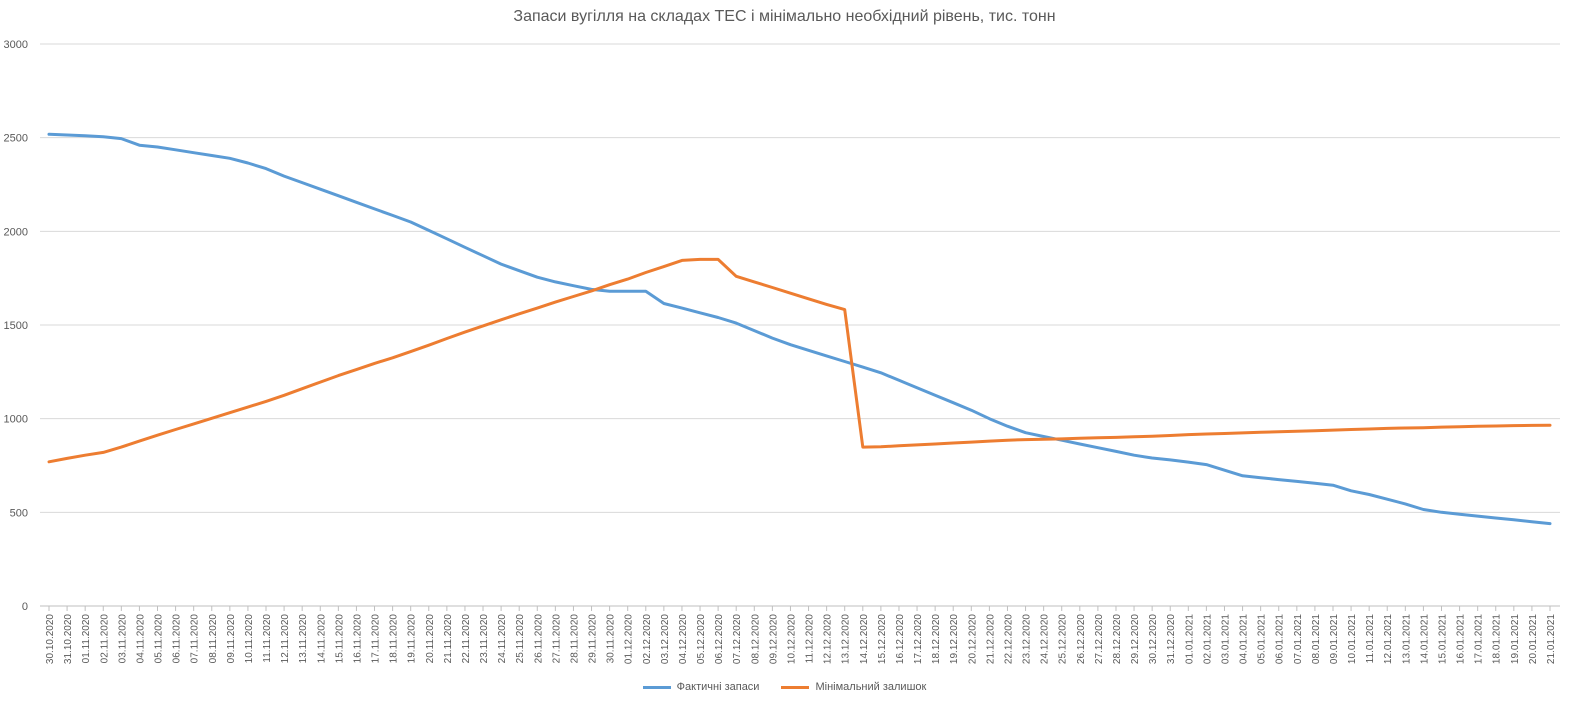 The image size is (1569, 704). What do you see at coordinates (122, 639) in the screenshot?
I see `x-tick-label: 03.11.2020` at bounding box center [122, 639].